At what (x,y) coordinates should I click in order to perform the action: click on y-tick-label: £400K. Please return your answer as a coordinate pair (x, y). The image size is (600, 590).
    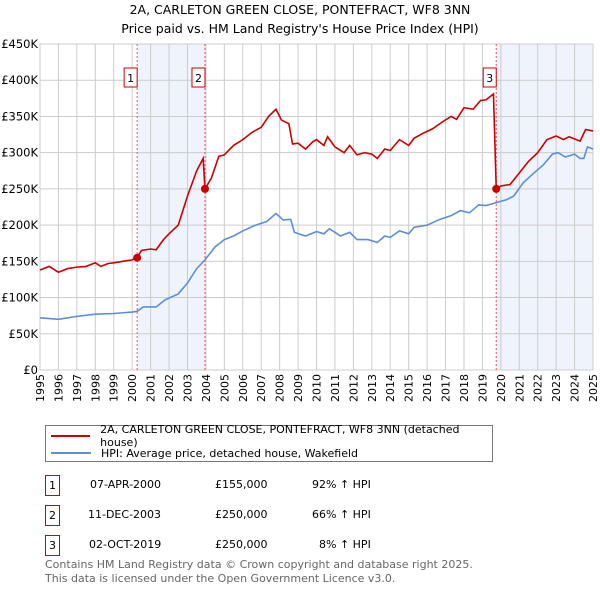
    Looking at the image, I should click on (19, 80).